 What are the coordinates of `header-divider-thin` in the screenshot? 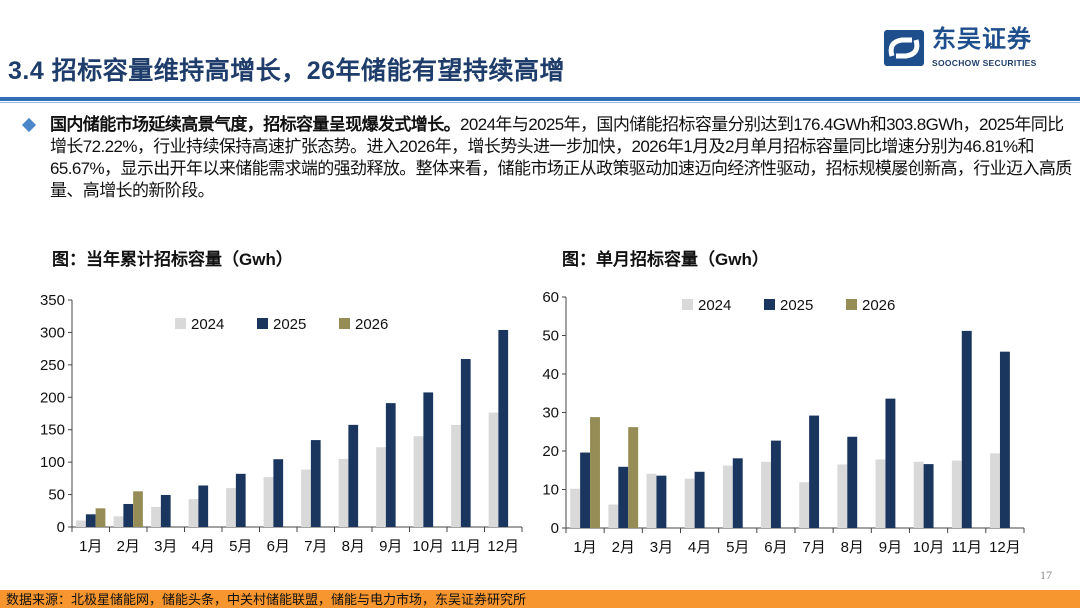 It's located at (540, 102).